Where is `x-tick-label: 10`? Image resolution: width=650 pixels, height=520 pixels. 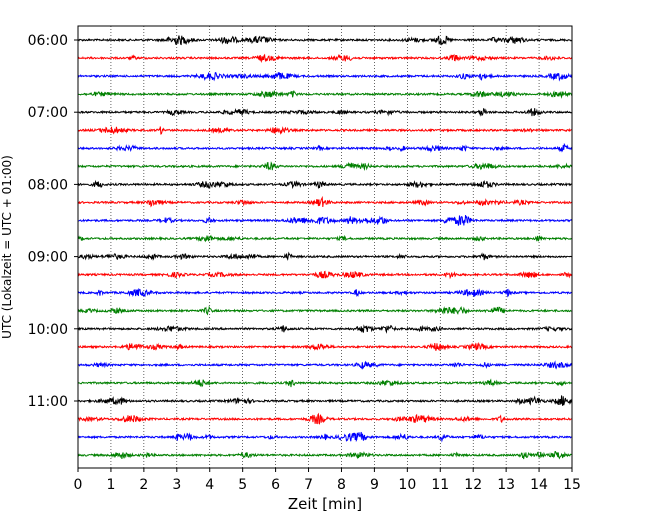
x-tick-label: 10 is located at coordinates (407, 485).